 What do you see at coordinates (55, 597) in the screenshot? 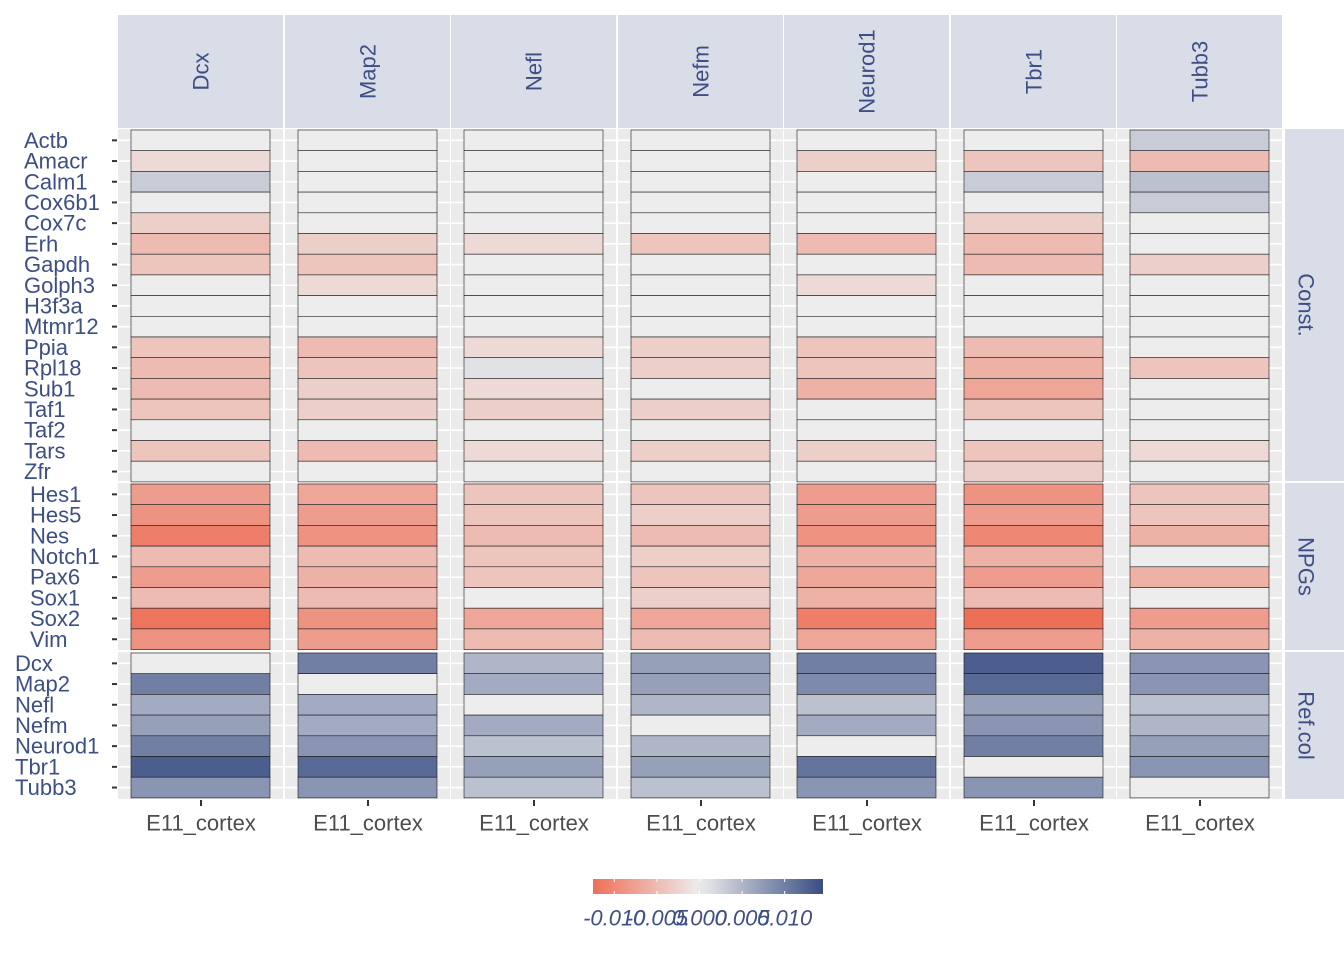
I see `row-label: Sox1` at bounding box center [55, 597].